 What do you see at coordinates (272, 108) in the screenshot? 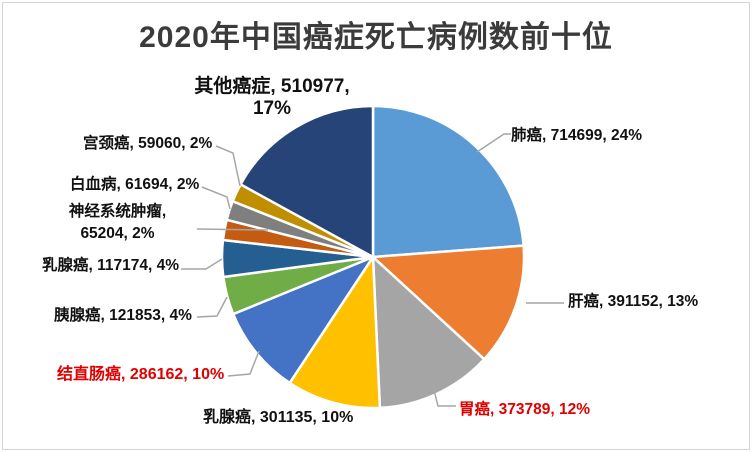
I see `pie-label-other-cancers-line2: 17%` at bounding box center [272, 108].